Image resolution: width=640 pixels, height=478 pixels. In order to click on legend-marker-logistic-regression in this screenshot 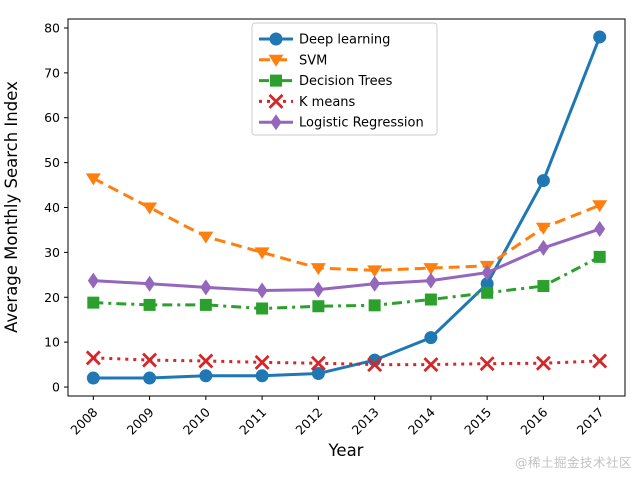, I will do `click(276, 122)`.